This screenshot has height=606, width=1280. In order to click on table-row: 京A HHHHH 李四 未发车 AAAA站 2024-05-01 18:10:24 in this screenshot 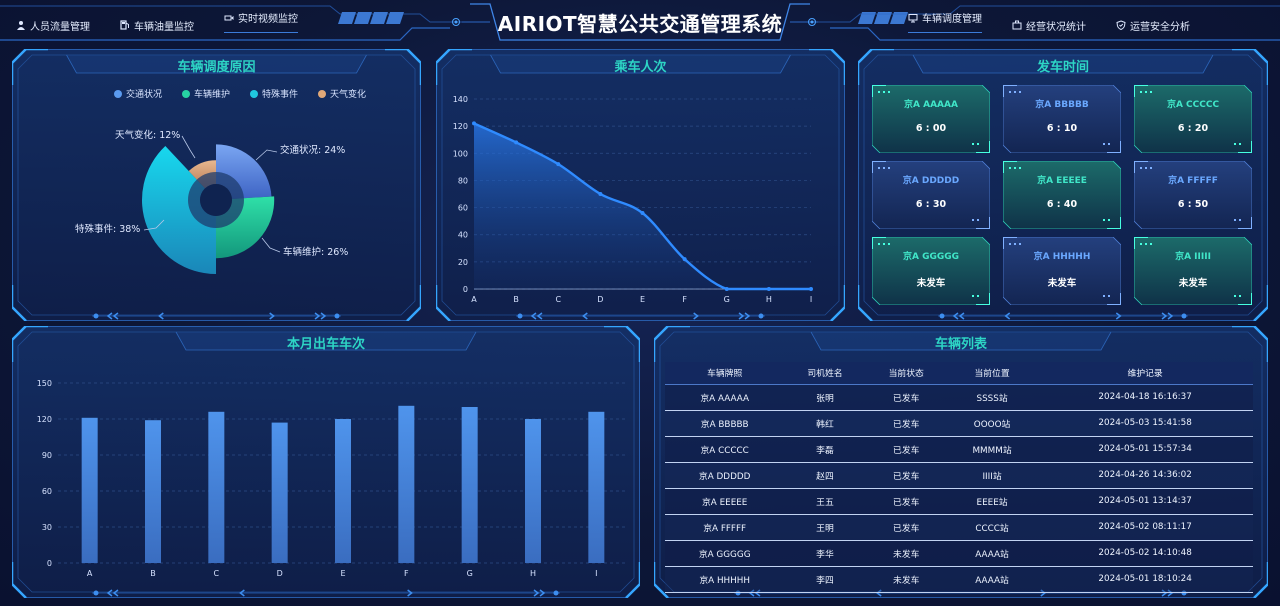, I will do `click(959, 579)`.